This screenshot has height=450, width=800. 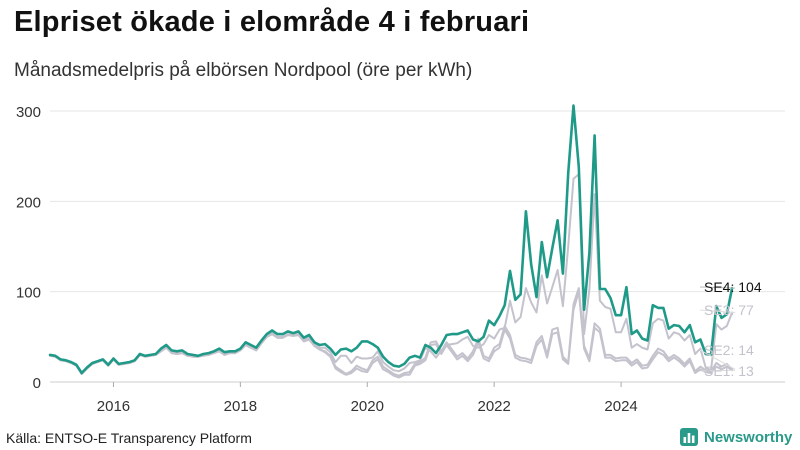 I want to click on label-connector-se3, so click(x=717, y=311).